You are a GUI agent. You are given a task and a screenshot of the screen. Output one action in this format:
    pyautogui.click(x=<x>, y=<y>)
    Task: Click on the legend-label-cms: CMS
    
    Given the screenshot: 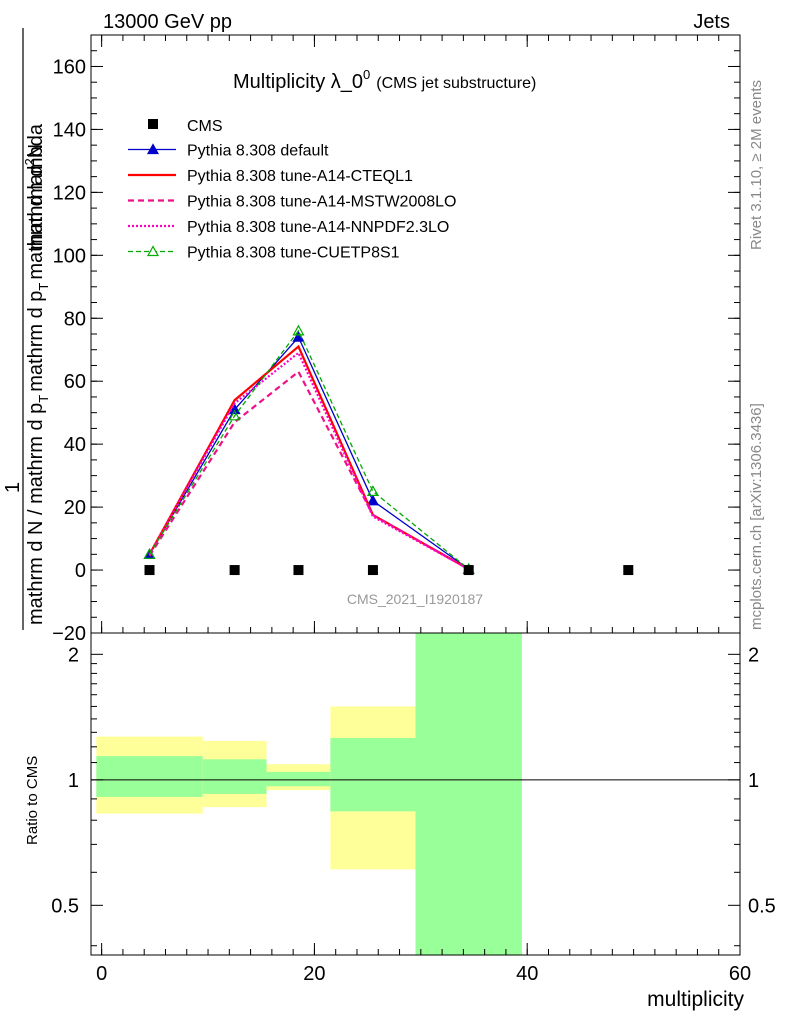 What is the action you would take?
    pyautogui.click(x=205, y=126)
    